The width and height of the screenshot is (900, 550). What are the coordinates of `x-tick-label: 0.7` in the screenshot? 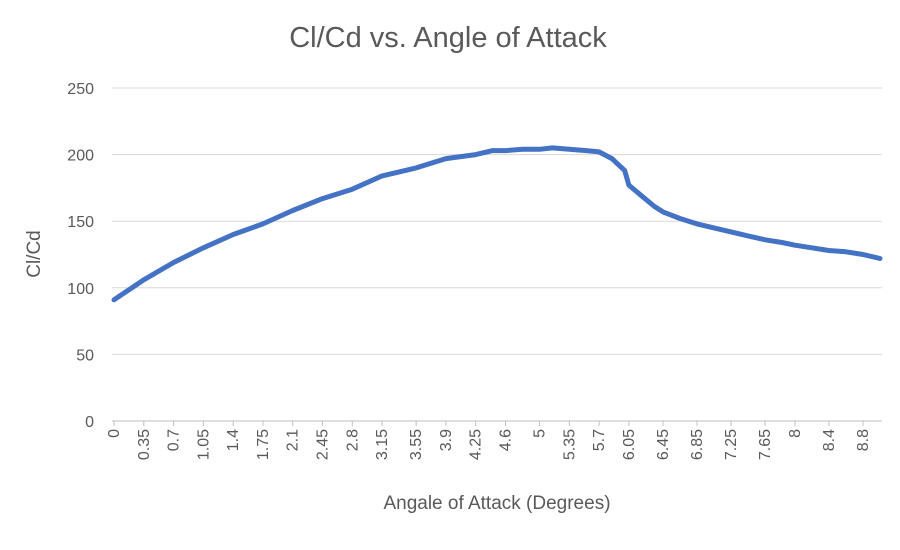 It's located at (174, 440).